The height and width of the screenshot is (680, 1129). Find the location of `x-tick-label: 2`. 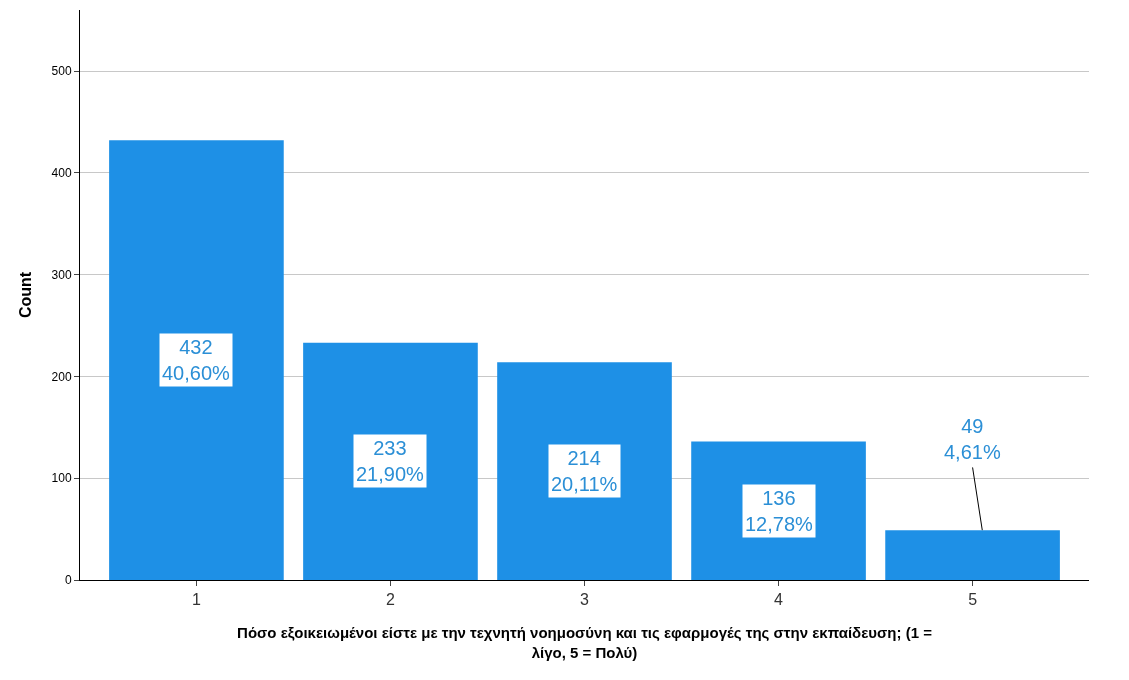

x-tick-label: 2 is located at coordinates (391, 600).